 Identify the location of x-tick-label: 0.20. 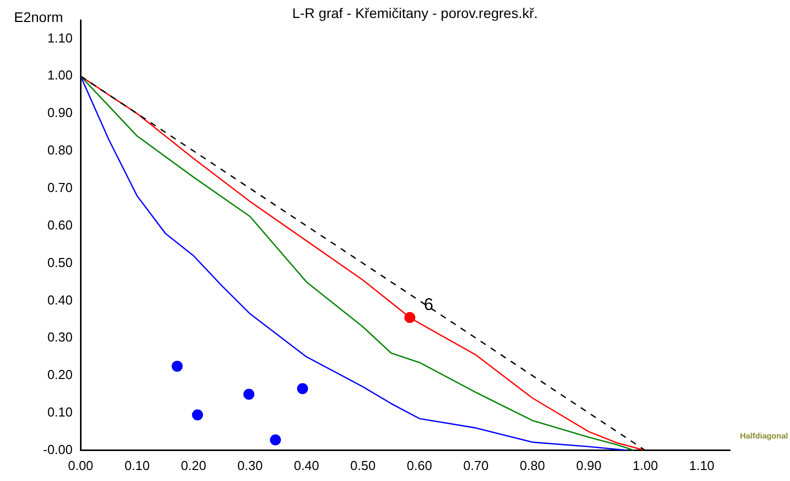
(193, 465).